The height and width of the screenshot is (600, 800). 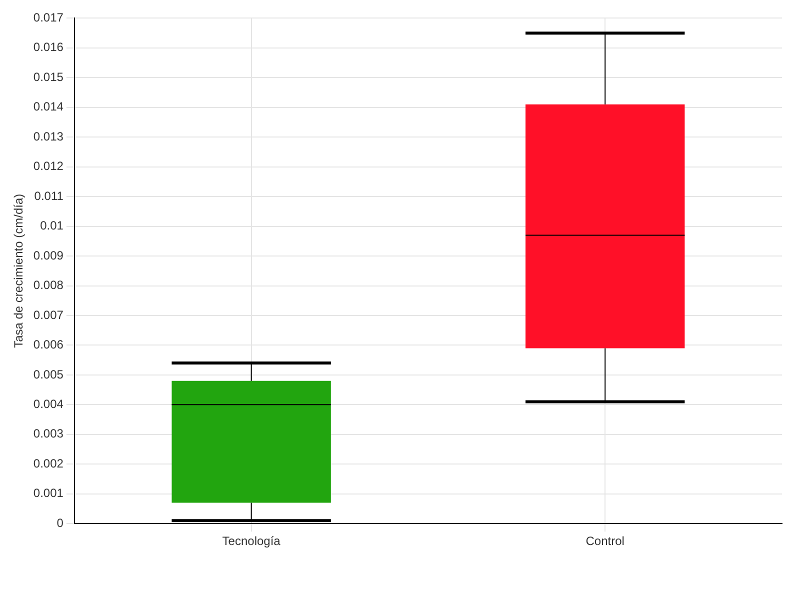 What do you see at coordinates (48, 285) in the screenshot?
I see `y-tick-label: 0.008` at bounding box center [48, 285].